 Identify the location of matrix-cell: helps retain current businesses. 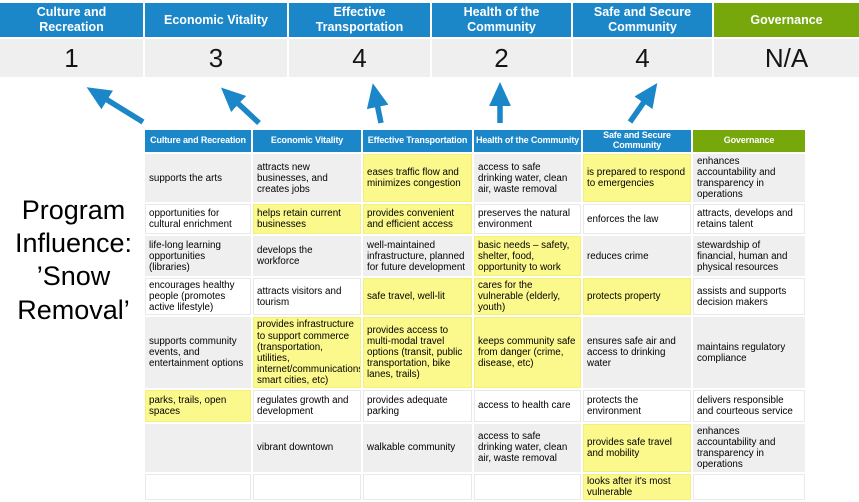
(307, 219).